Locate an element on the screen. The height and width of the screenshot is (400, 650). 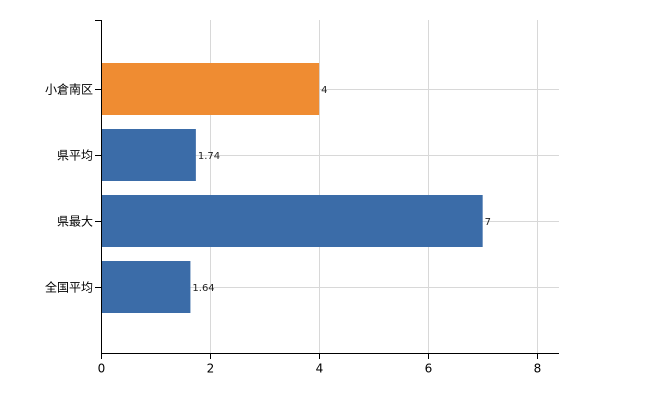
value-label: 7 is located at coordinates (488, 222).